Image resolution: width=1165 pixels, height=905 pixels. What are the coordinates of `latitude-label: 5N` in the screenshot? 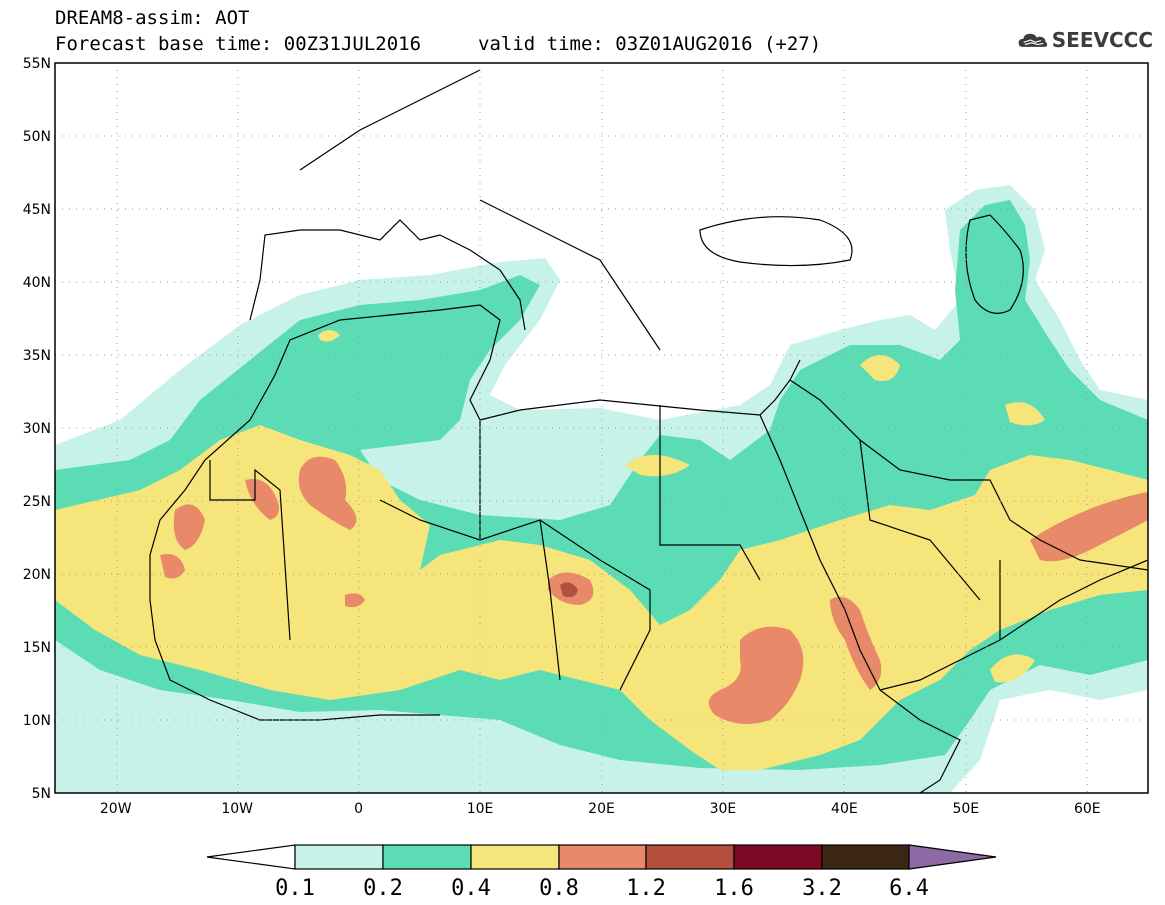 It's located at (41, 794).